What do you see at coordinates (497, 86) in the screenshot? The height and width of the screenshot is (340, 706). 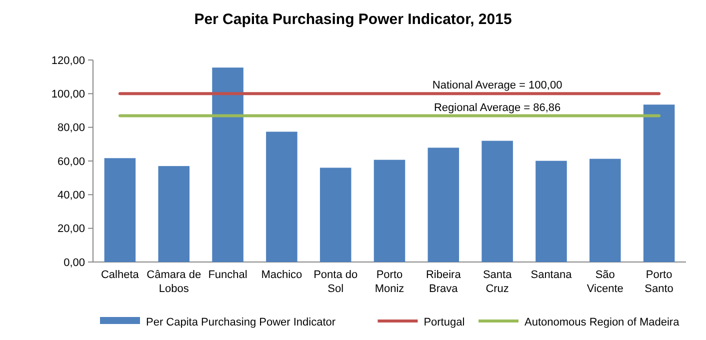 I see `annotation: National Average = 100,00` at bounding box center [497, 86].